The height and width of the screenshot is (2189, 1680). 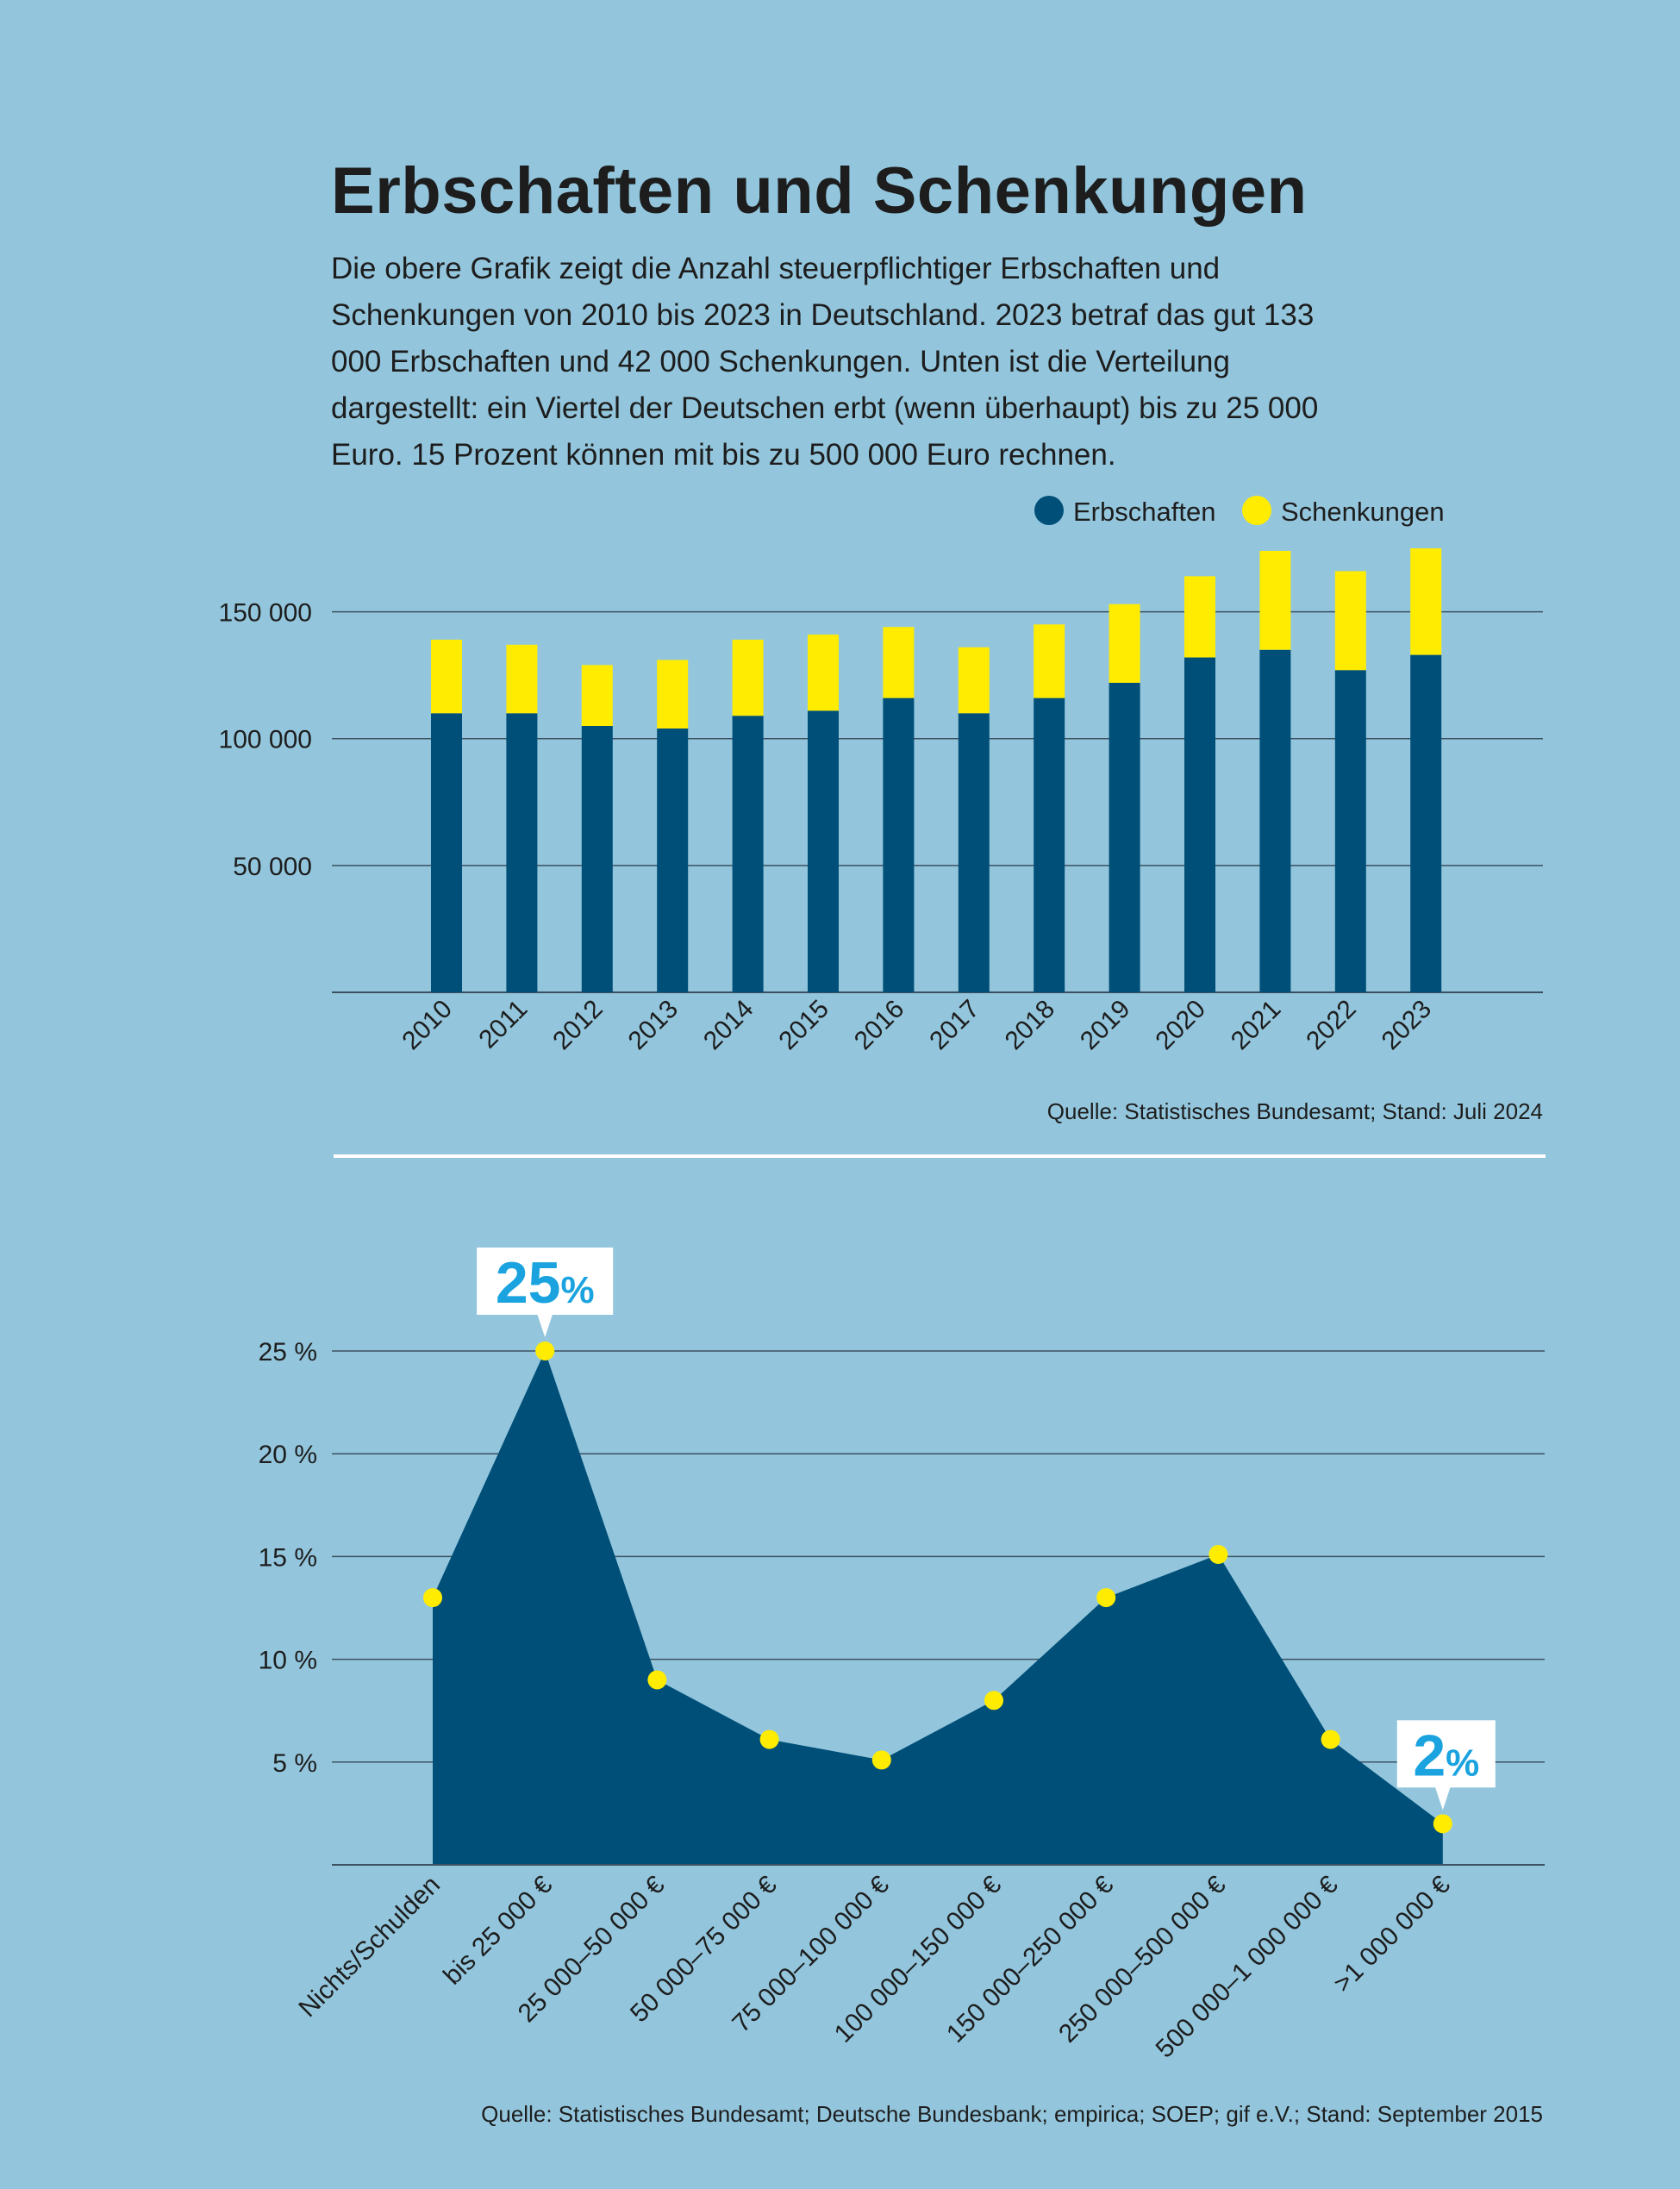 I want to click on y-tick-label: 25 %, so click(x=288, y=1352).